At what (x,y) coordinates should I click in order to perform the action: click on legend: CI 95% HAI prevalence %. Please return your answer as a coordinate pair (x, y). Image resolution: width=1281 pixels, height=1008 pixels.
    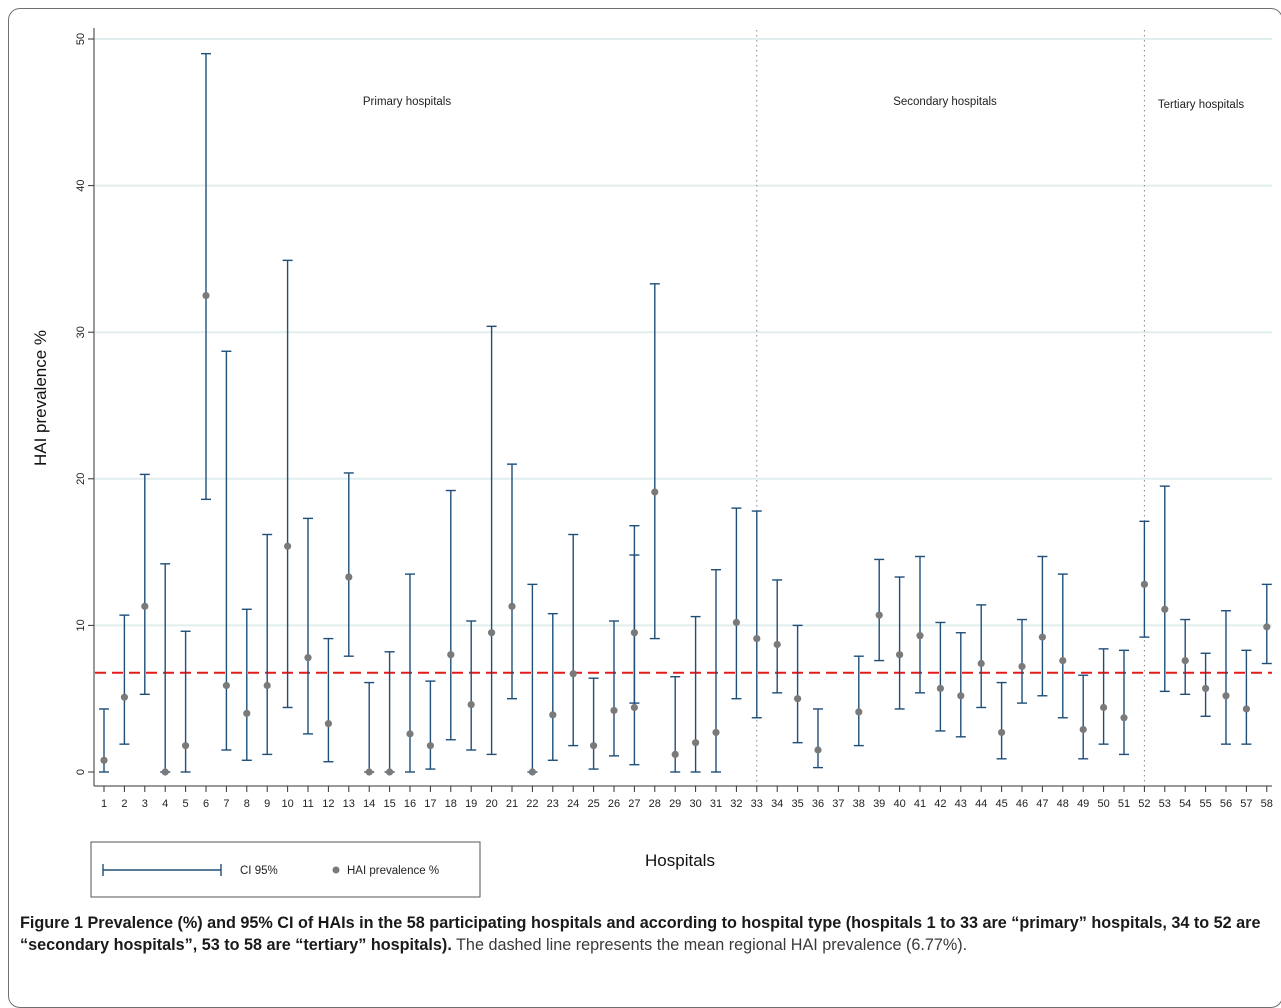
    Looking at the image, I should click on (285, 869).